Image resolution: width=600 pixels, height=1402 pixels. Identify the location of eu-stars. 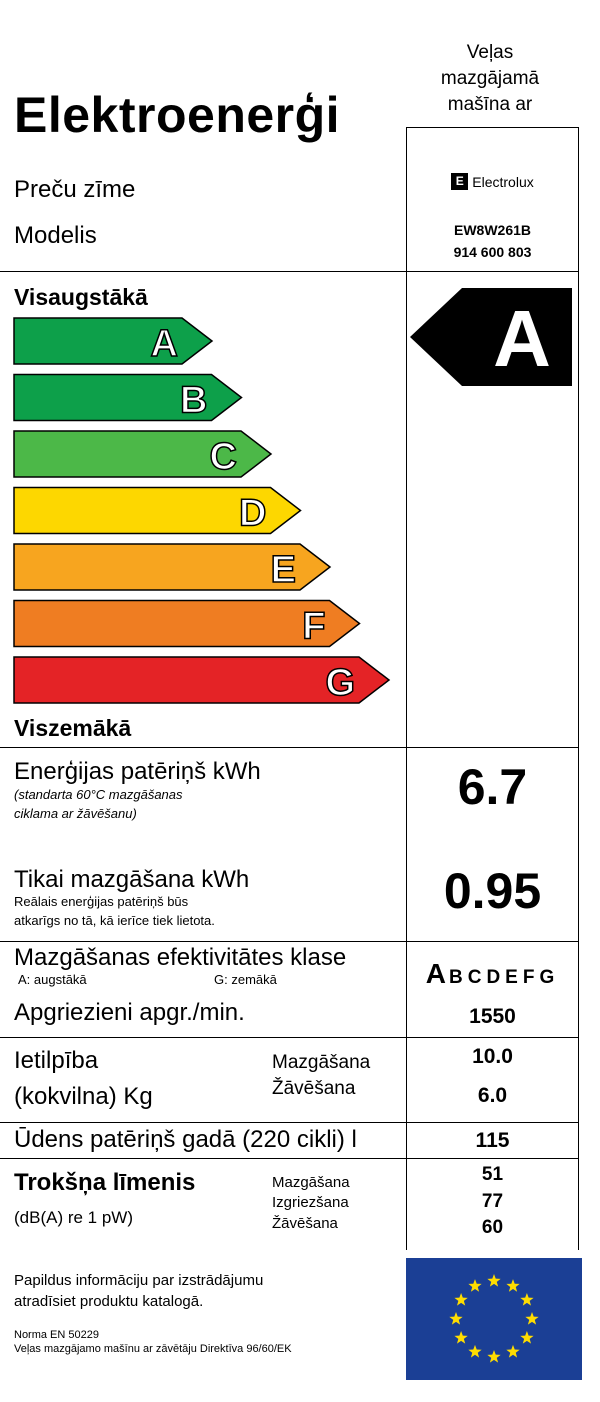
(494, 1318).